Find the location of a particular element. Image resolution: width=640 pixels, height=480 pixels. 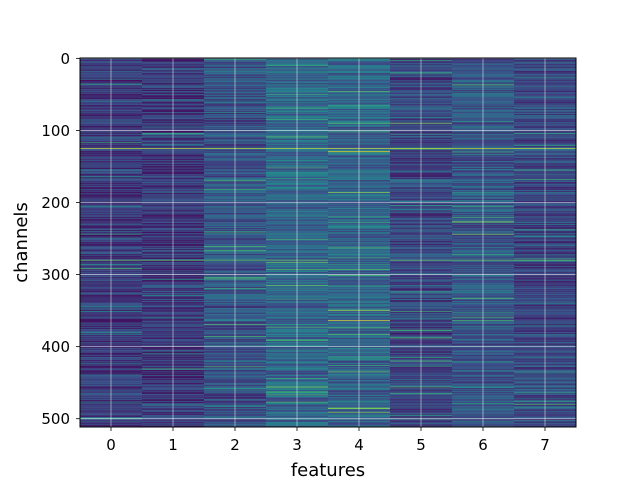

x-tick-label: 7 is located at coordinates (545, 445).